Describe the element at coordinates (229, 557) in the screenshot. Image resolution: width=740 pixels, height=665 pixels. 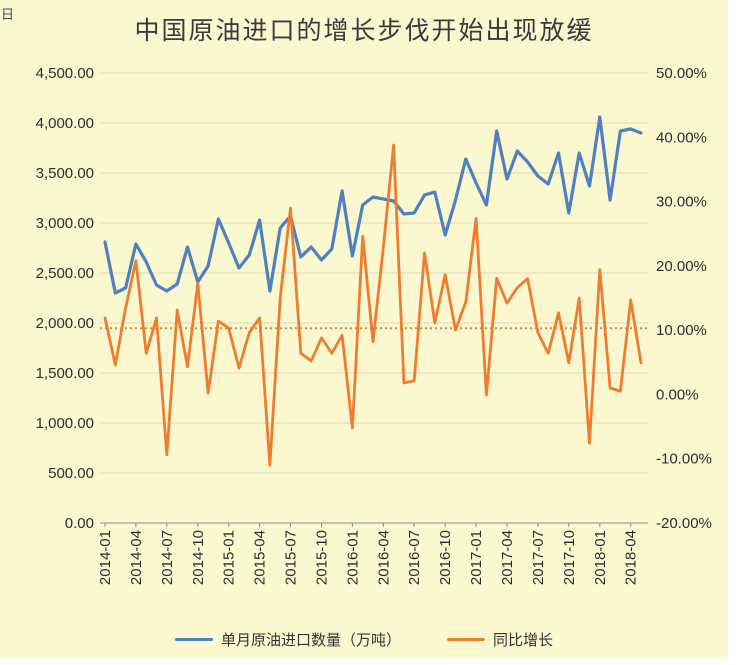
I see `x-axis-tick-label: 2015-01` at that location.